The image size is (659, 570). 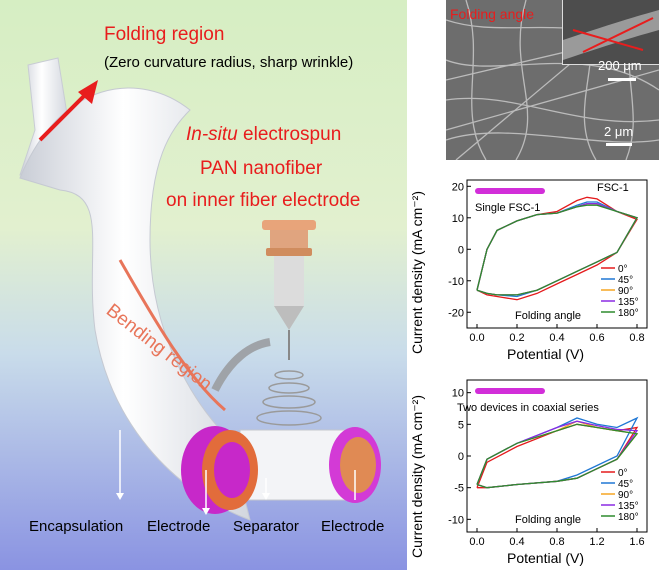 I want to click on cross-section, so click(x=281, y=470).